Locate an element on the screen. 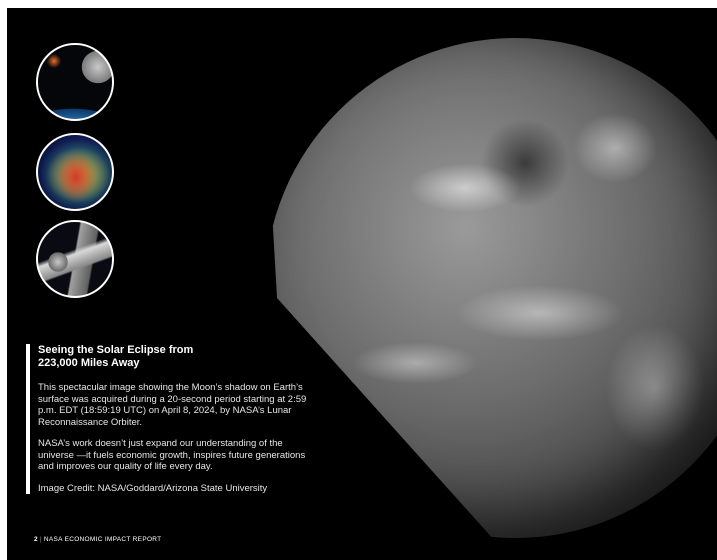 The image size is (717, 560). thumbnail-moon-earth is located at coordinates (75, 82).